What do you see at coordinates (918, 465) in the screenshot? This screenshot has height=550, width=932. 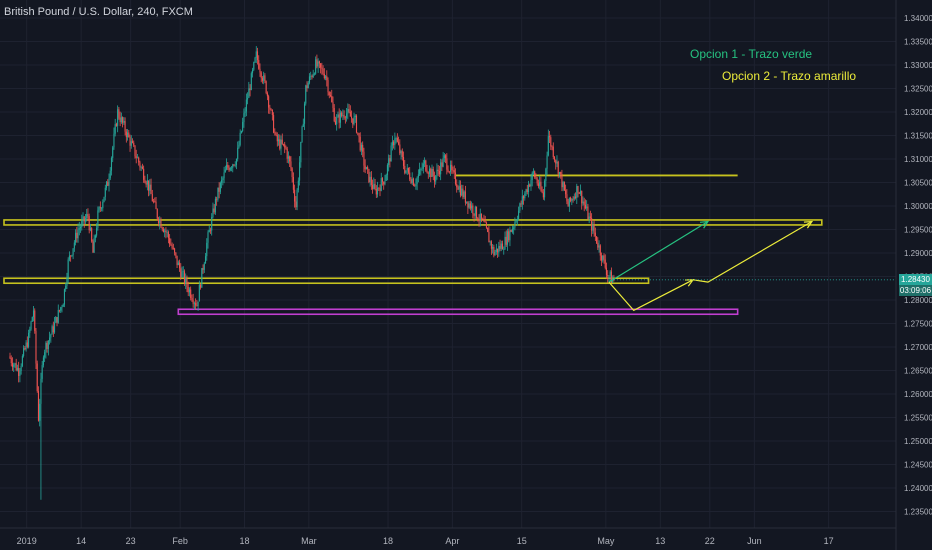 I see `y-tick-label: 1.24500` at bounding box center [918, 465].